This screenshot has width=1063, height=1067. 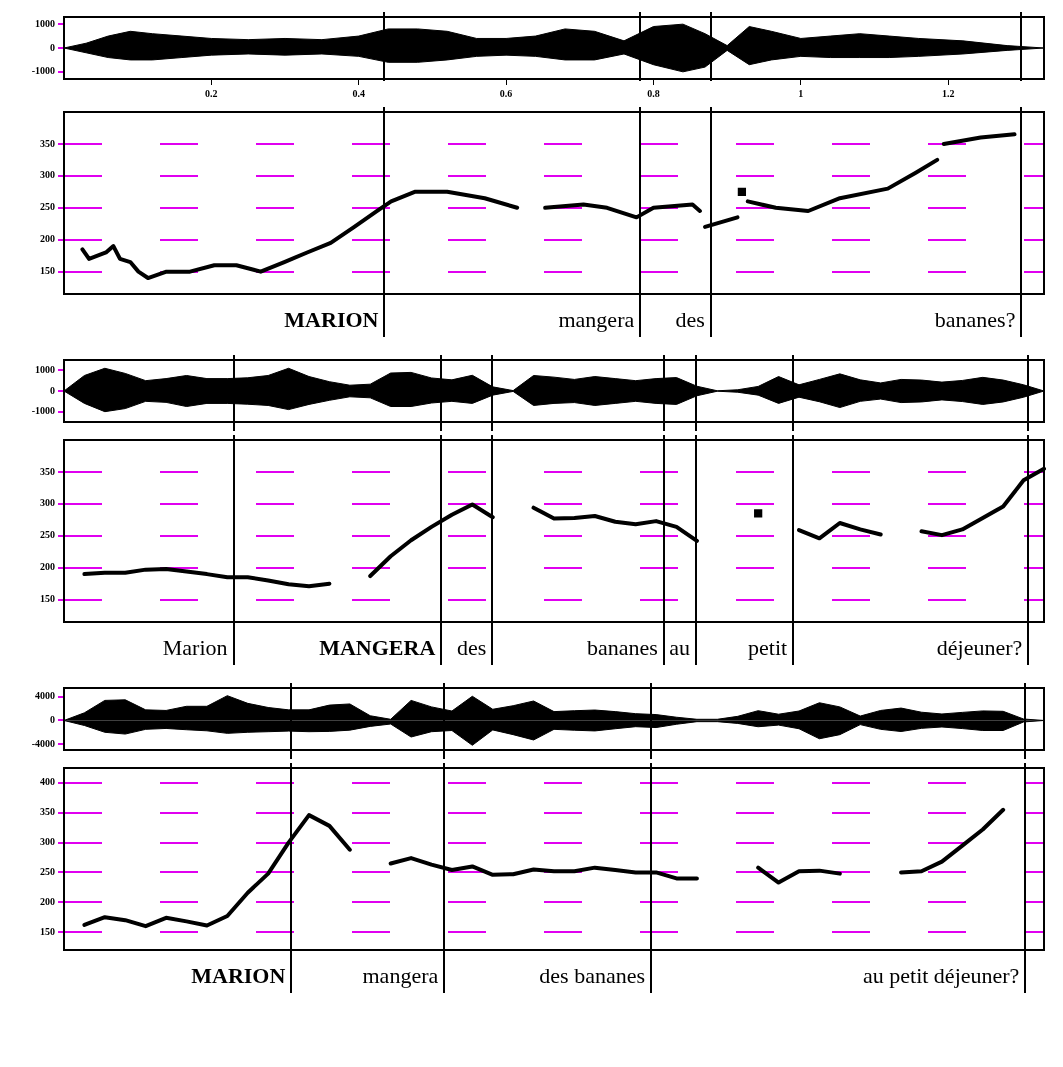 What do you see at coordinates (801, 93) in the screenshot?
I see `x-tick-label: 1` at bounding box center [801, 93].